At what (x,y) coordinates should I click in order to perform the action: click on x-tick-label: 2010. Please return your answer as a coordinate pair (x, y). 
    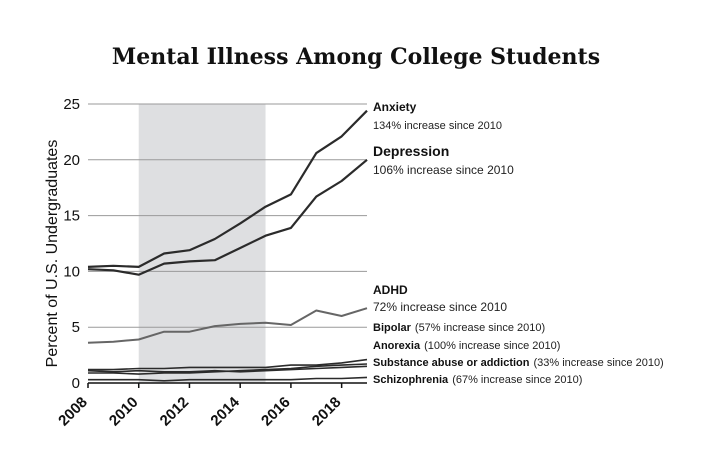
    Looking at the image, I should click on (124, 412).